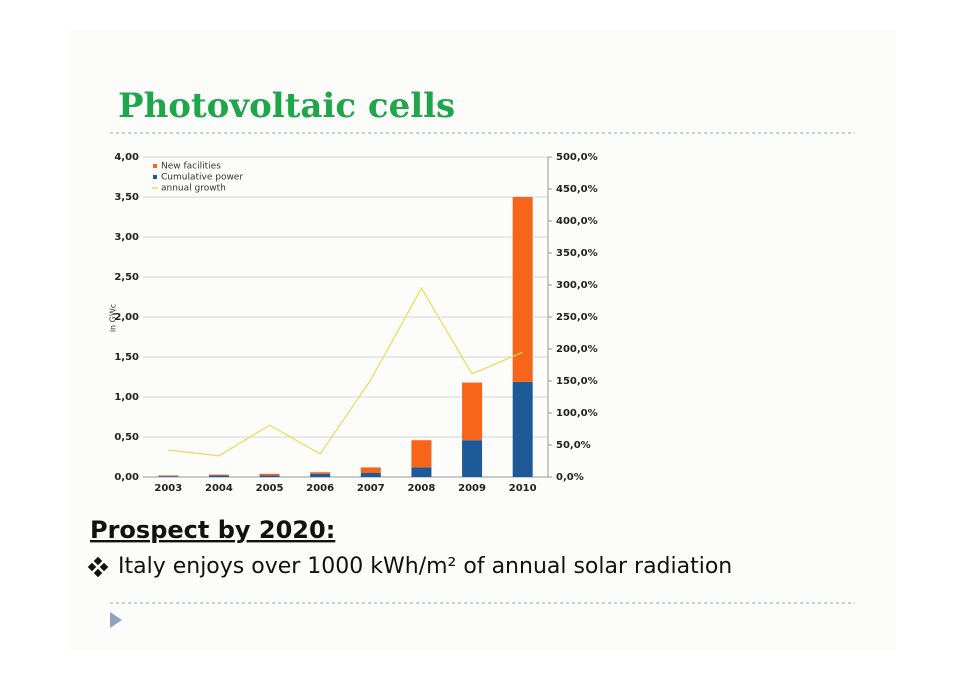 This screenshot has width=964, height=679. What do you see at coordinates (126, 357) in the screenshot?
I see `y-tick-label: 1,50` at bounding box center [126, 357].